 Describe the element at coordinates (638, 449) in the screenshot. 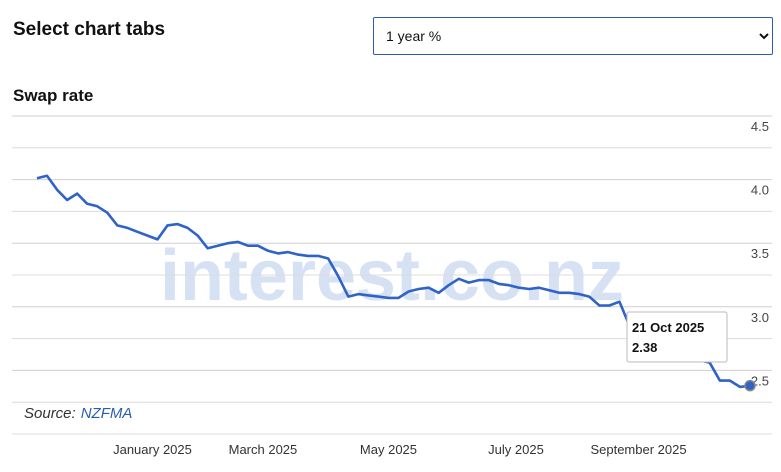

I see `x-tick-label: September 2025` at that location.